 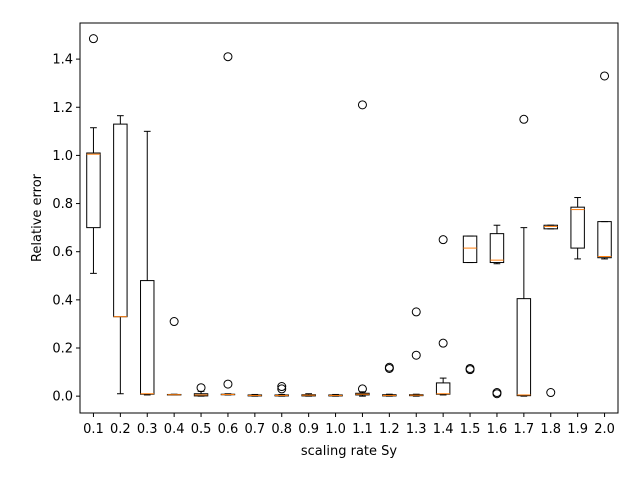 I want to click on x-tick-label: 1.8, so click(x=550, y=429).